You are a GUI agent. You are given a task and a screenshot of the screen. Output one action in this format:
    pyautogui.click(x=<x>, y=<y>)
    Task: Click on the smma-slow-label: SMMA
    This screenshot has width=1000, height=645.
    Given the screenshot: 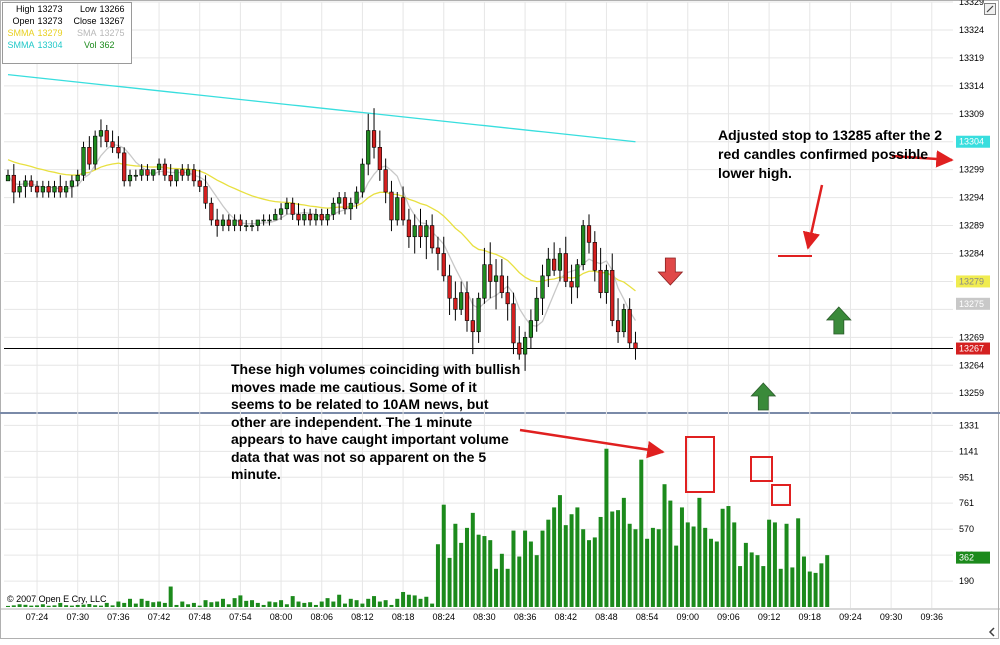 What is the action you would take?
    pyautogui.click(x=21, y=45)
    